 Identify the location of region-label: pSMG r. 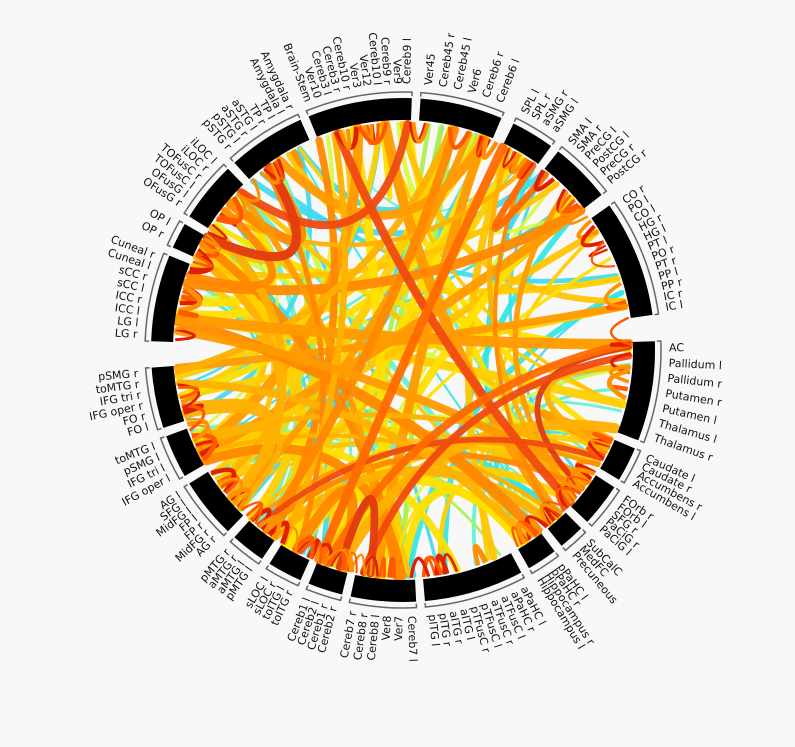
(118, 375).